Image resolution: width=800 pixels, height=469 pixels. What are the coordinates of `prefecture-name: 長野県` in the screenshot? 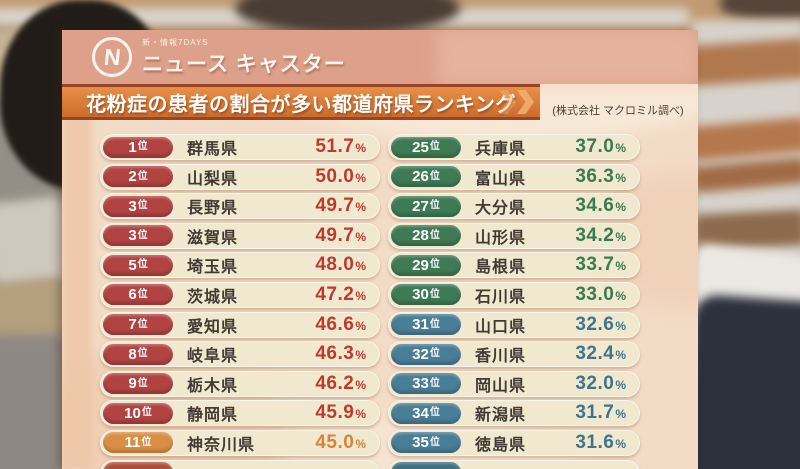 It's located at (213, 209).